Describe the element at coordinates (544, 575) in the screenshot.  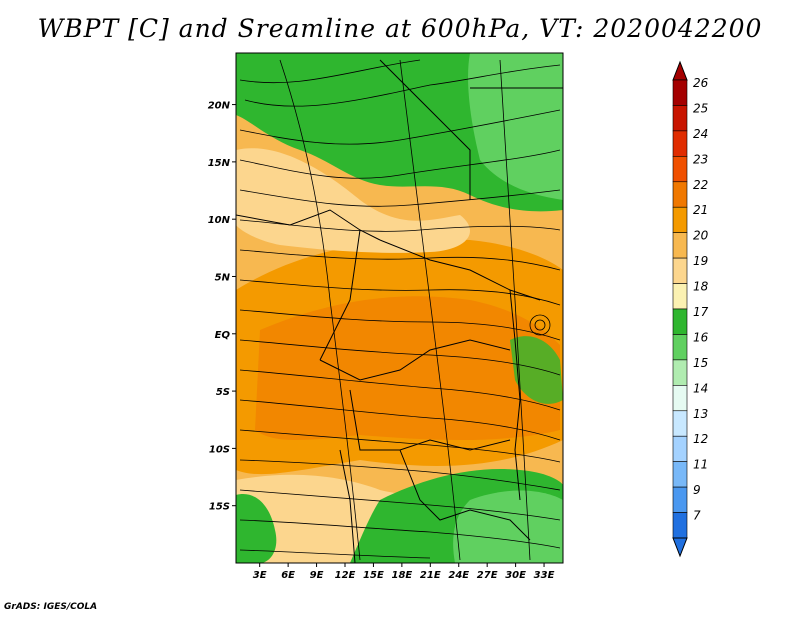
I see `lon-label: 33E` at that location.